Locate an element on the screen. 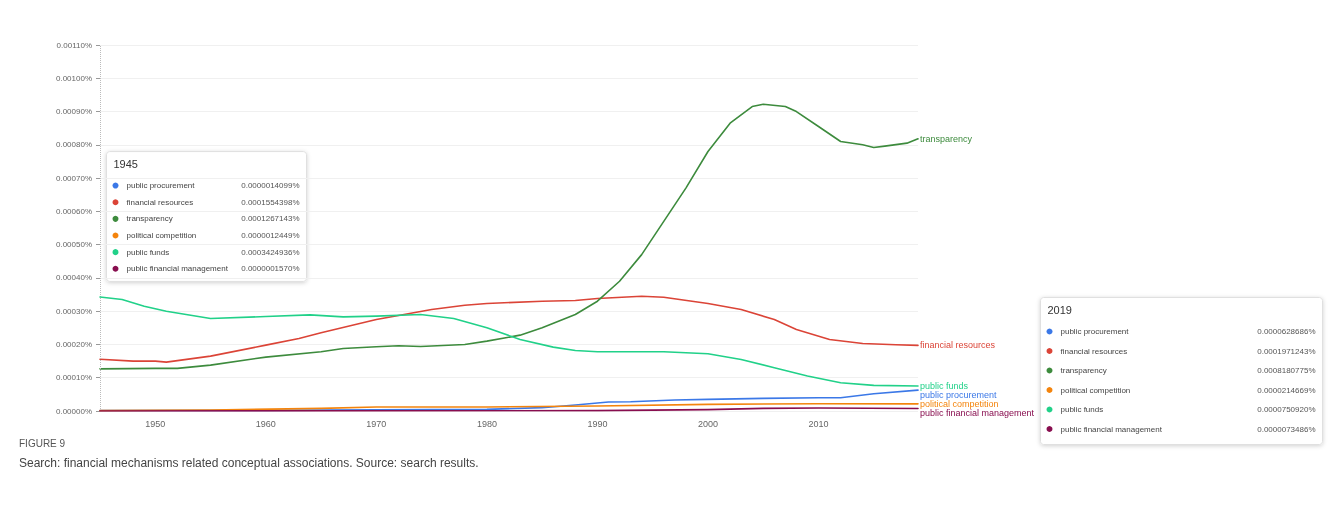 Image resolution: width=1328 pixels, height=520 pixels. y-tick-label: 0.00060% is located at coordinates (73, 211).